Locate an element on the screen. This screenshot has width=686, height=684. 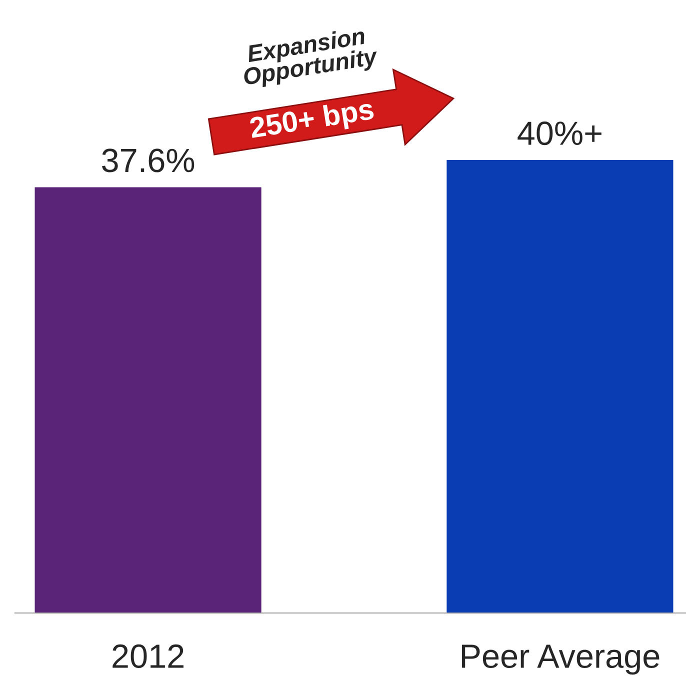
text: 250+ bps is located at coordinates (312, 121).